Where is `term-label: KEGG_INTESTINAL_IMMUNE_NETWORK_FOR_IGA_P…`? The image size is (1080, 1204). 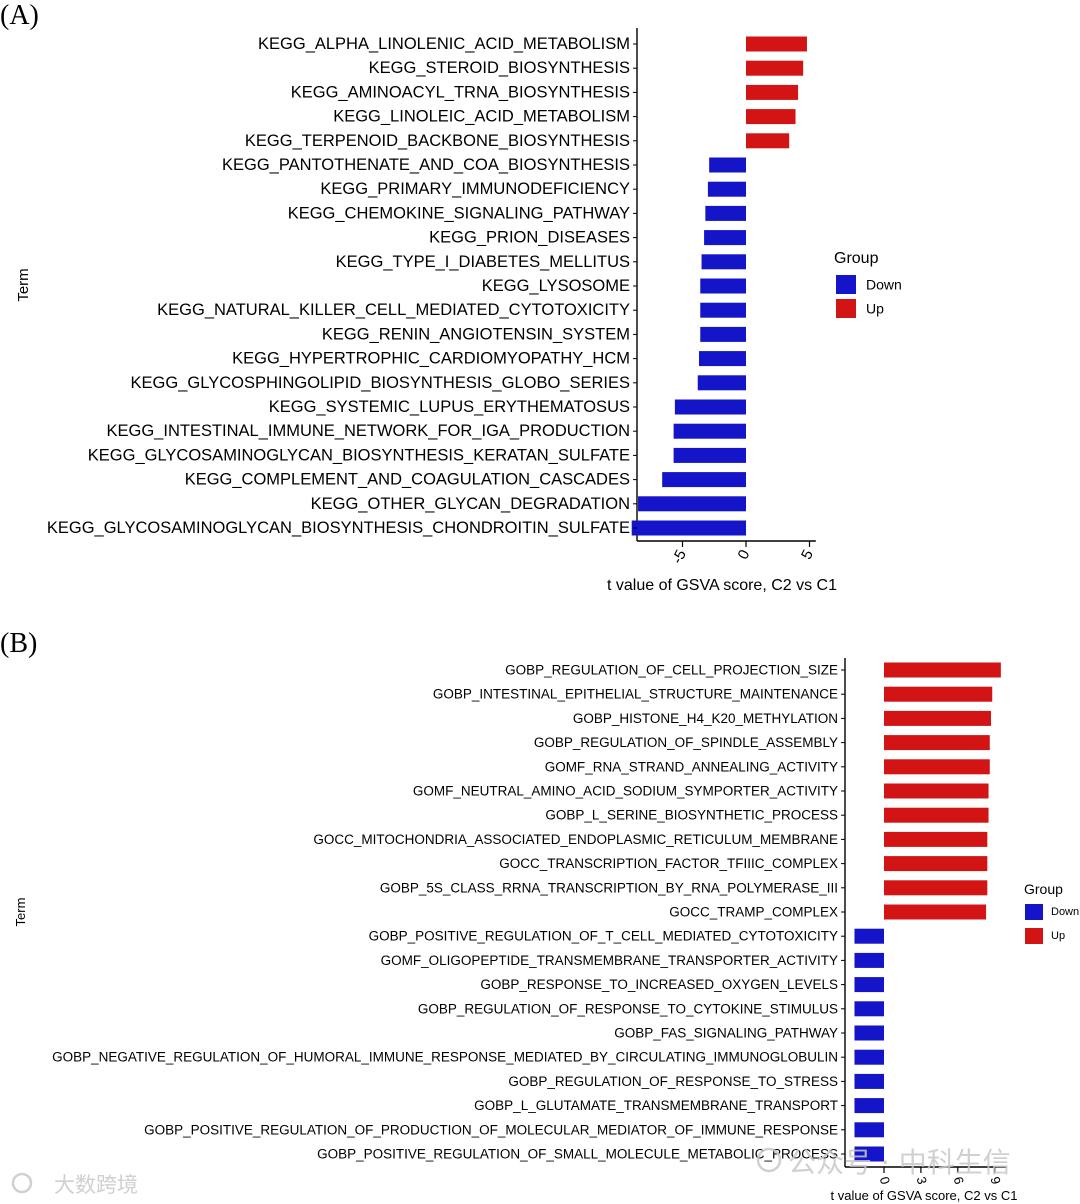 term-label: KEGG_INTESTINAL_IMMUNE_NETWORK_FOR_IGA_P… is located at coordinates (369, 431).